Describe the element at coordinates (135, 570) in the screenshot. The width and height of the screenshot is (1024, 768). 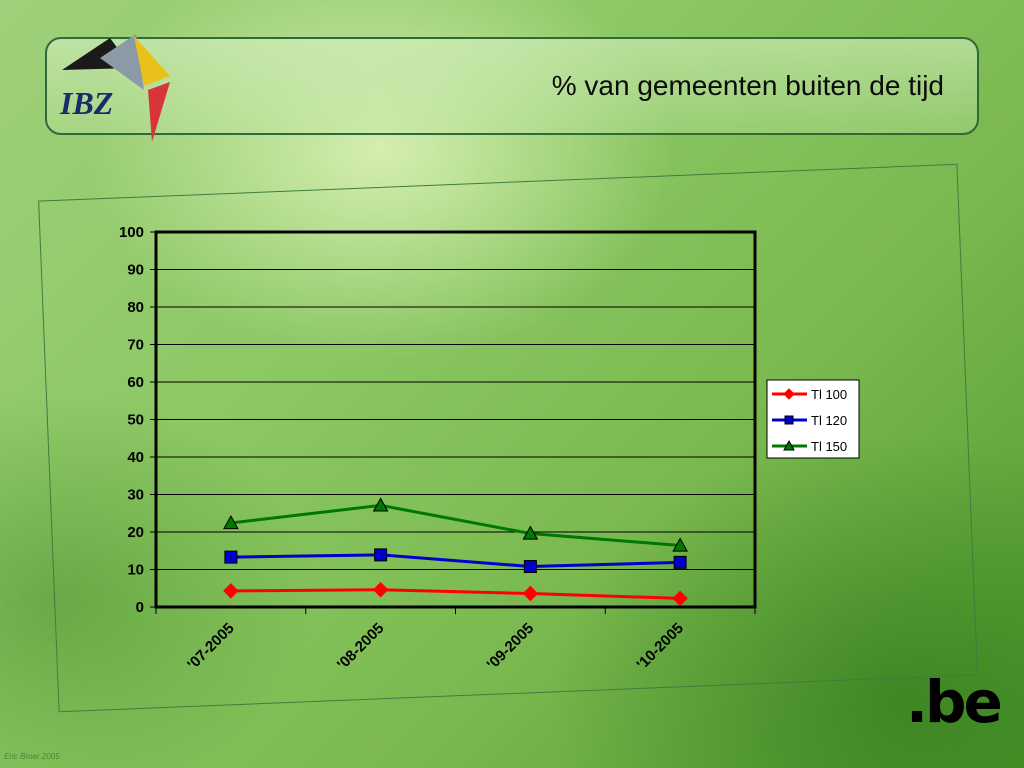
I see `y-tick-label: 10` at that location.